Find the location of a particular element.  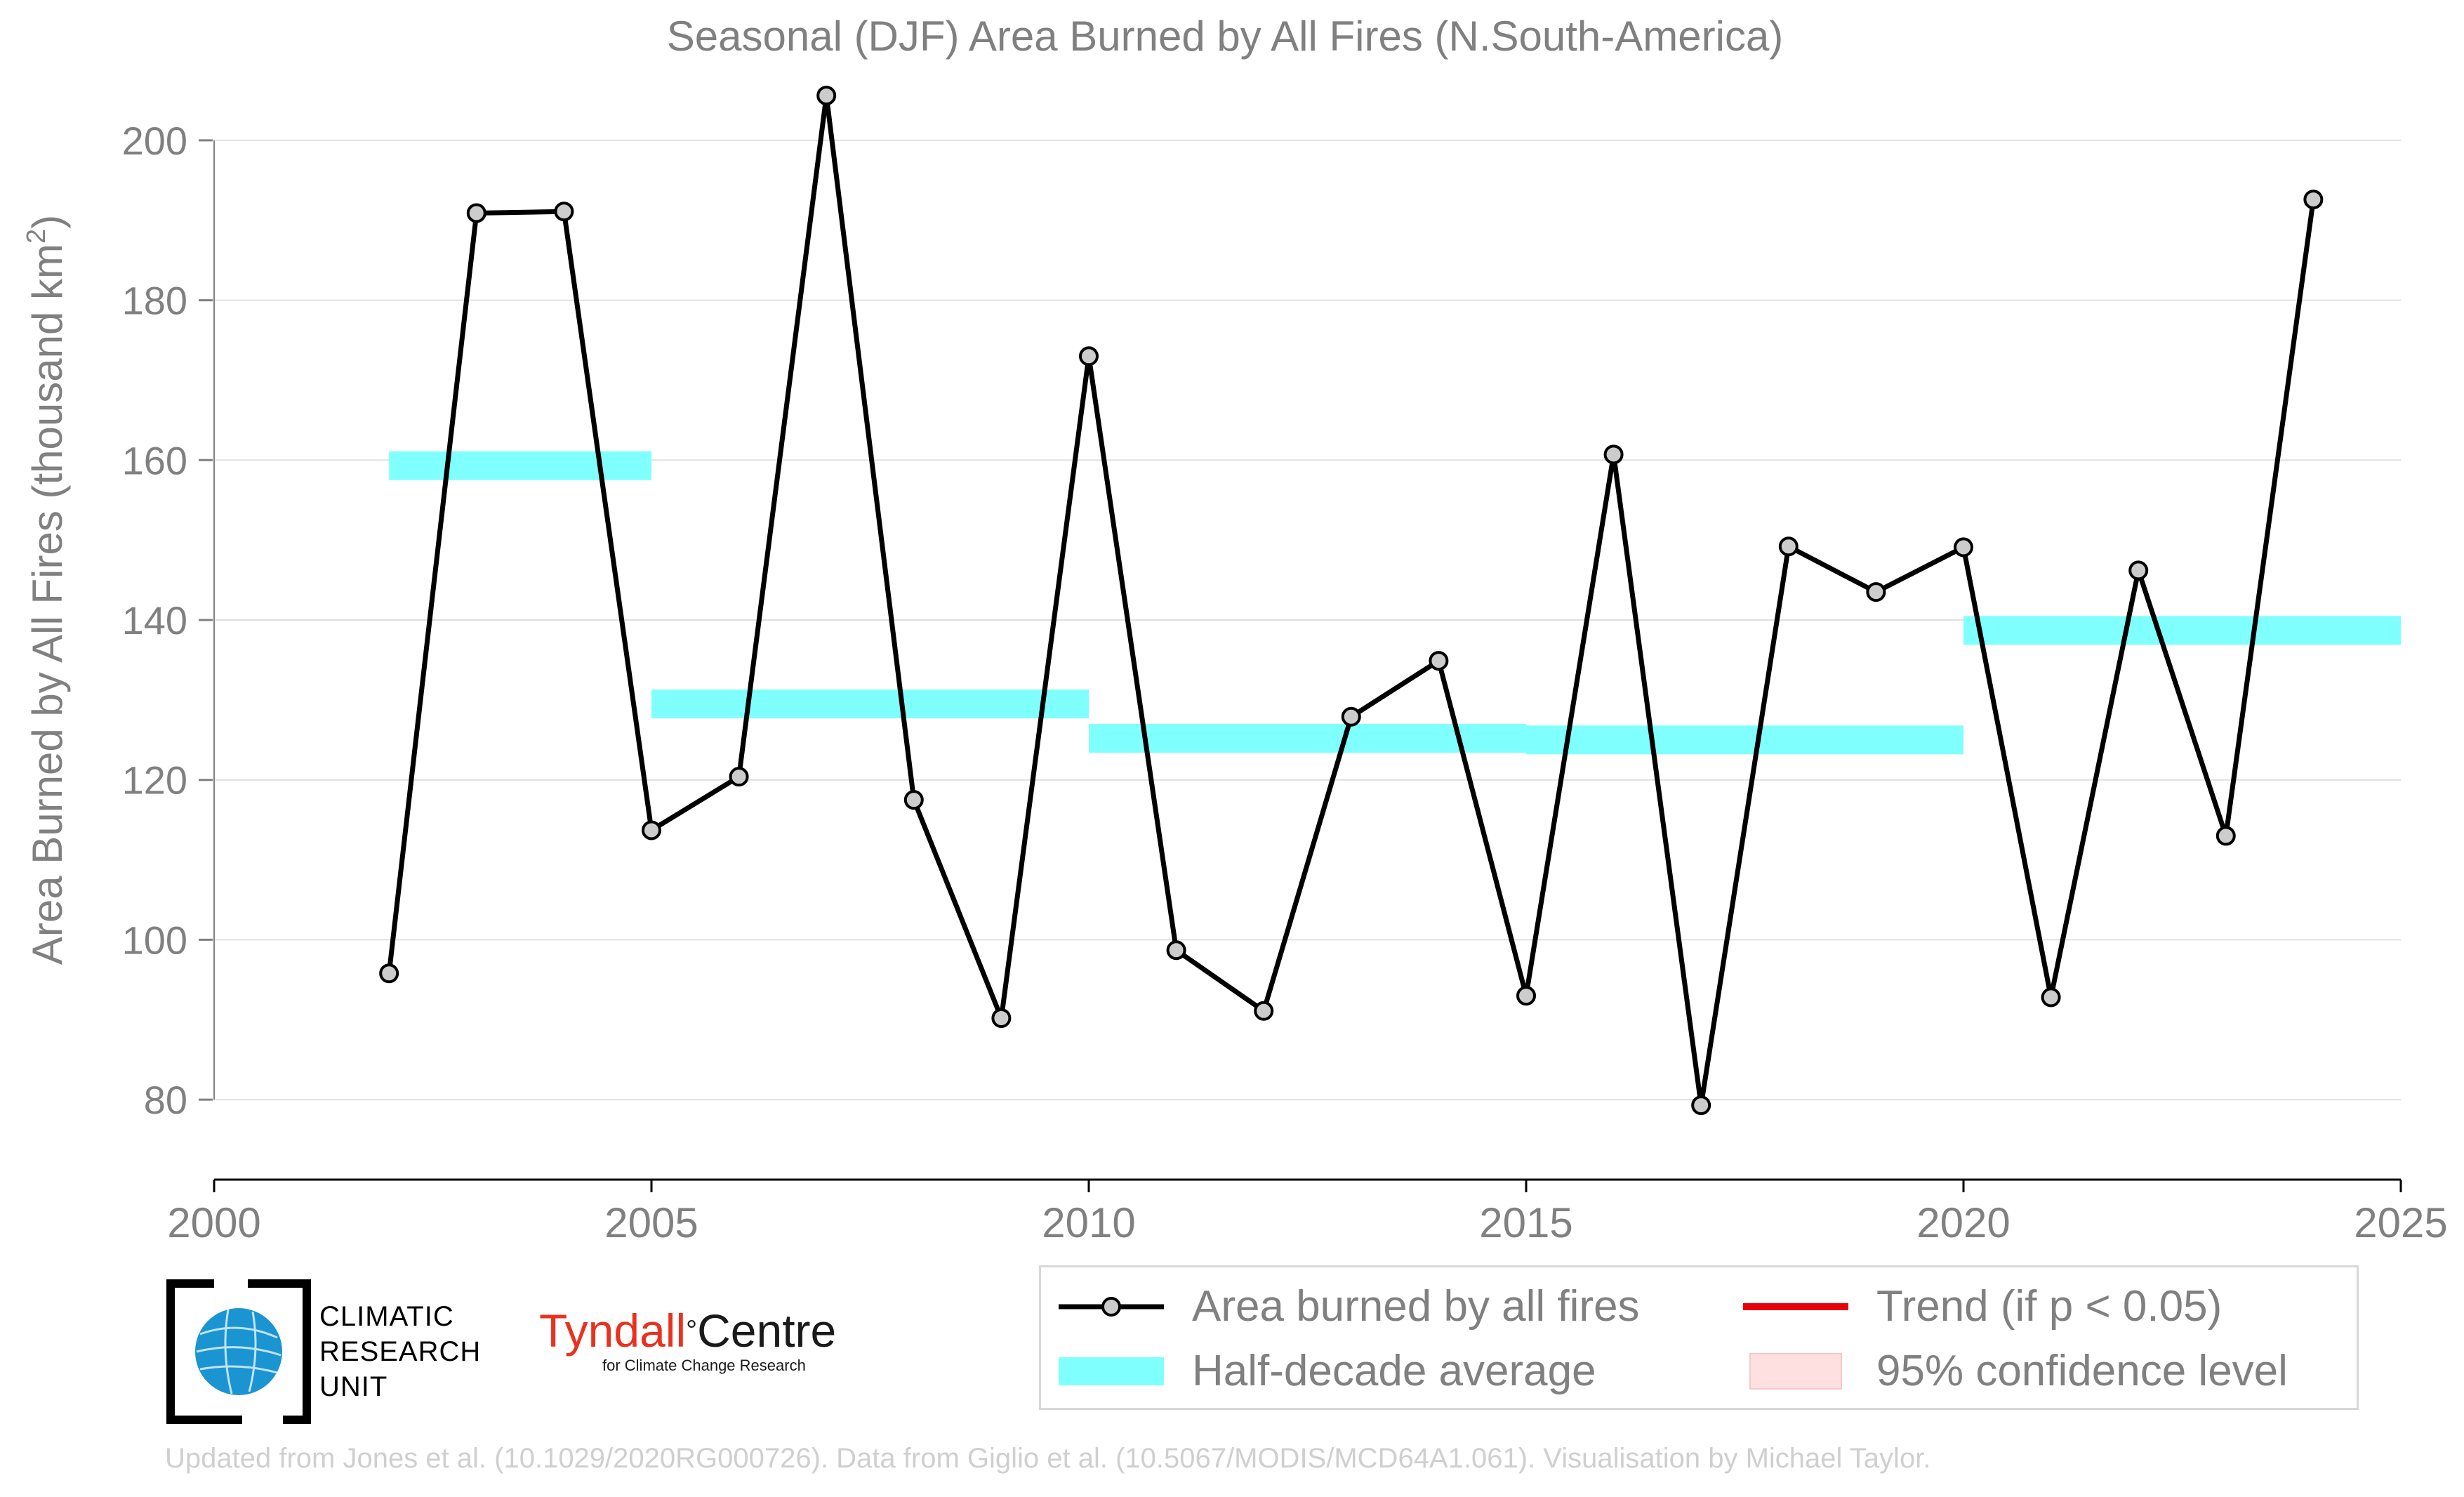

legend-label-area-burned: Area burned by all fires is located at coordinates (1416, 1306).